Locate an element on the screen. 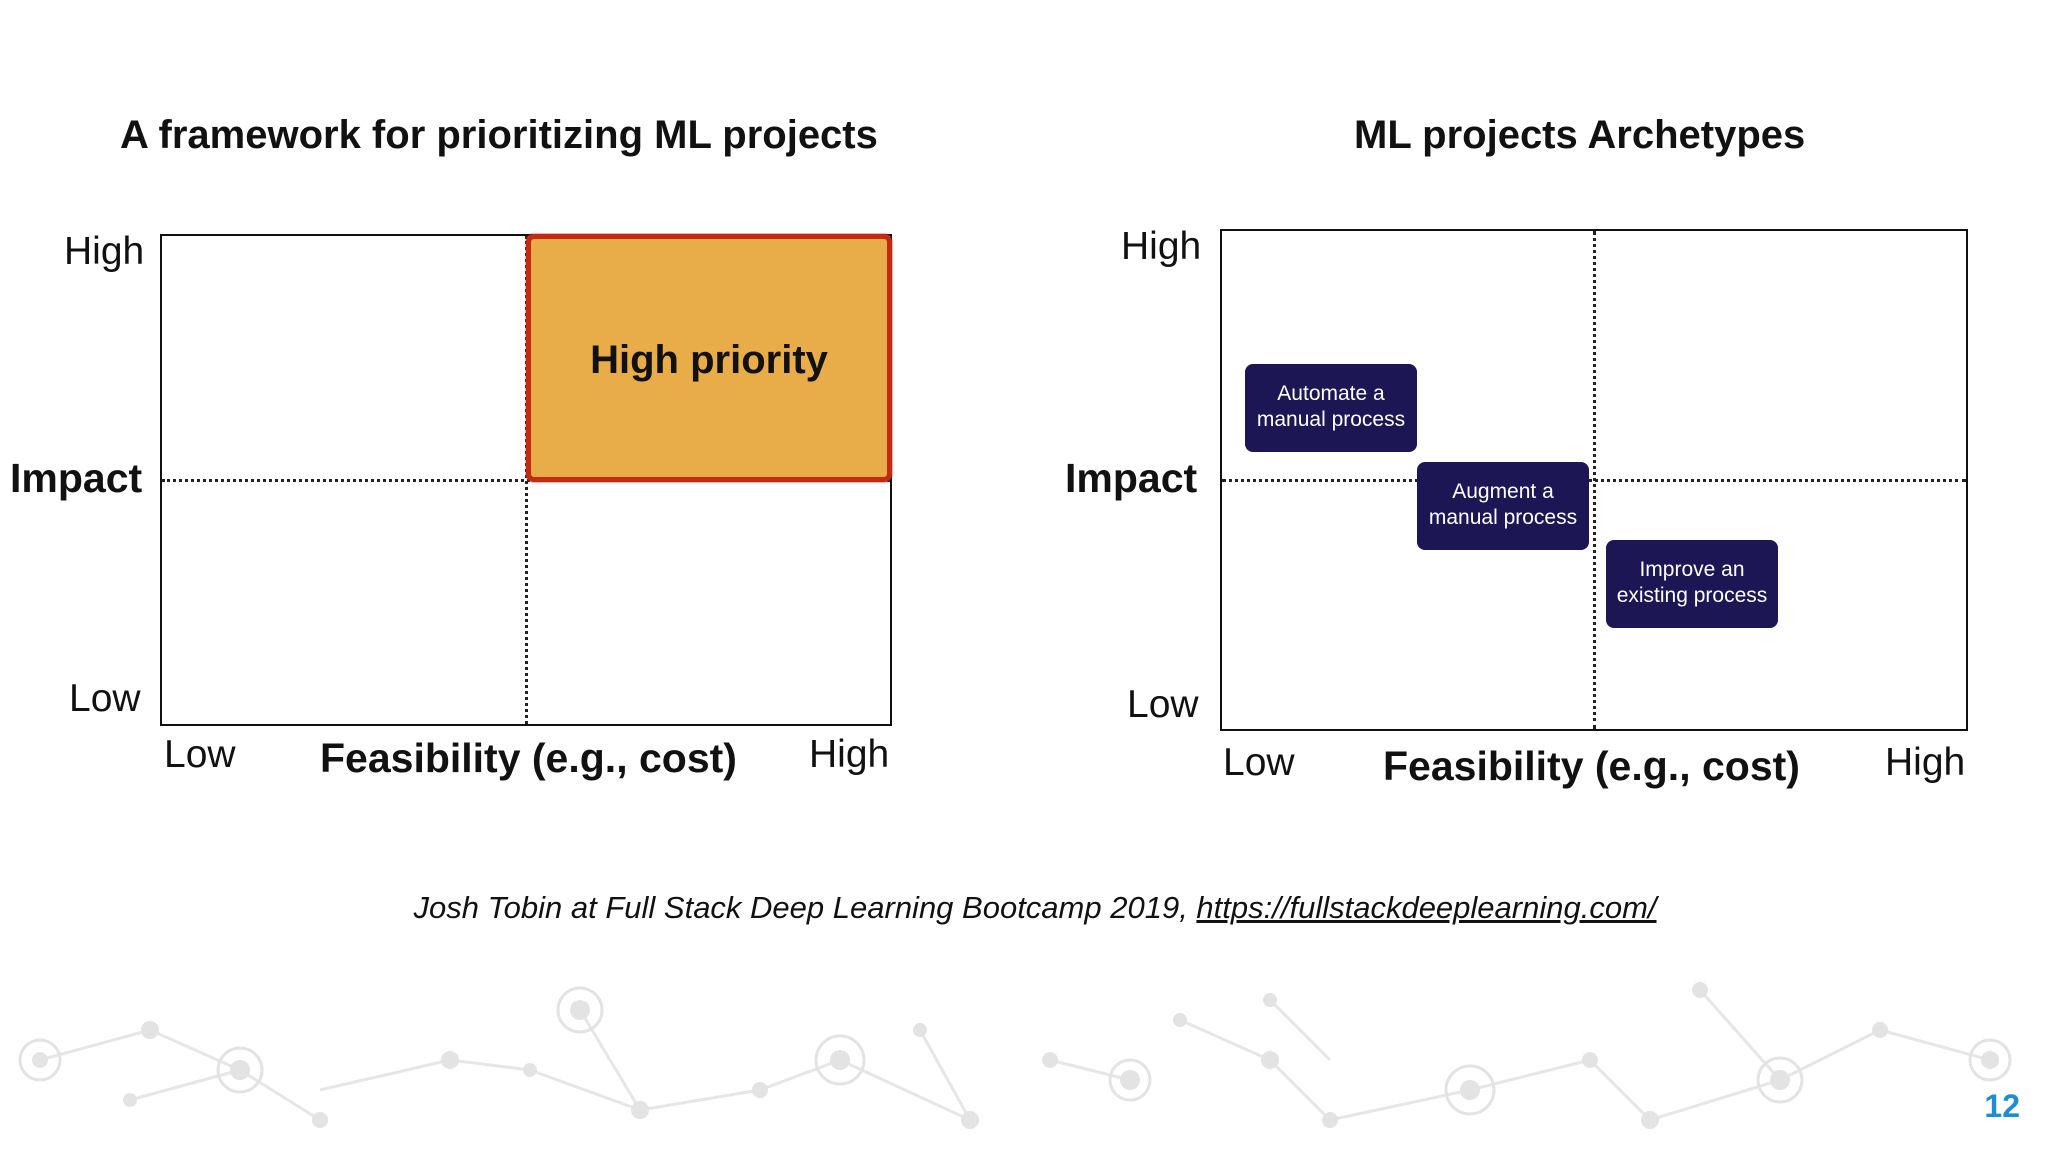 Image resolution: width=2048 pixels, height=1152 pixels. page-number: 12 is located at coordinates (2002, 1106).